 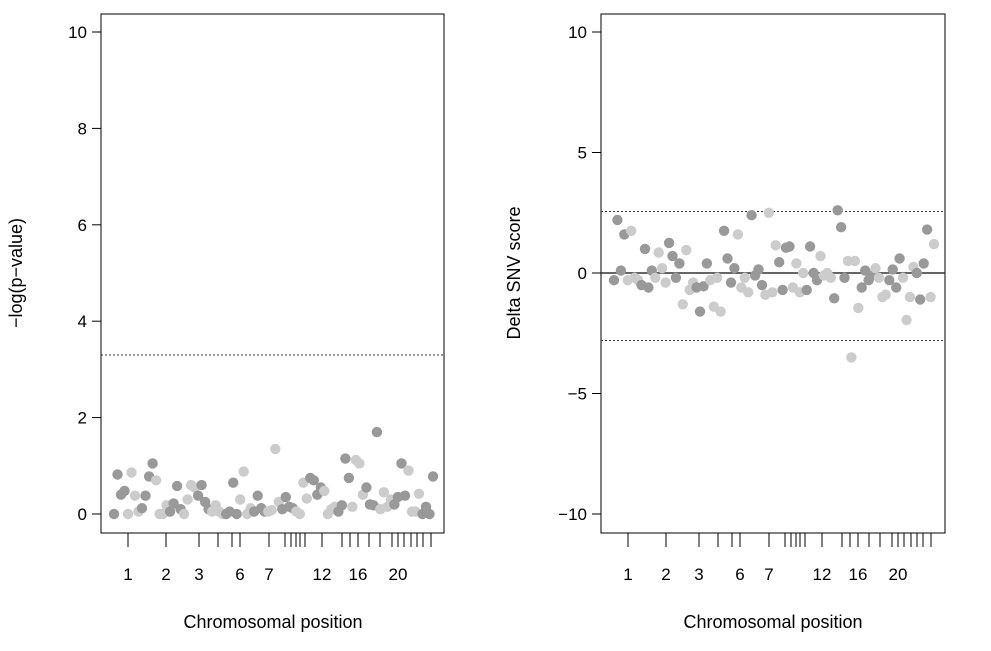 What do you see at coordinates (582, 153) in the screenshot?
I see `y-tick-label: 5` at bounding box center [582, 153].